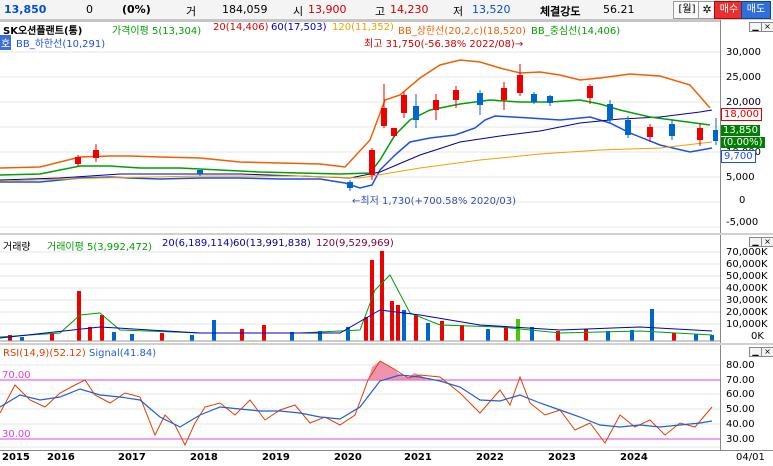  I want to click on gear-icon: ✲, so click(707, 9).